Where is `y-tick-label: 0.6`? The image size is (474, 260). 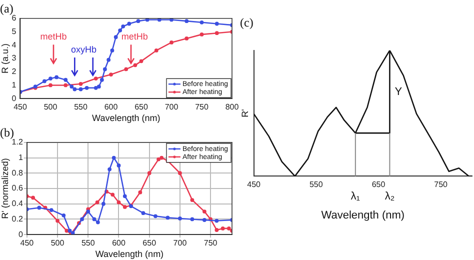
y-tick-label: 0.6 is located at coordinates (18, 188).